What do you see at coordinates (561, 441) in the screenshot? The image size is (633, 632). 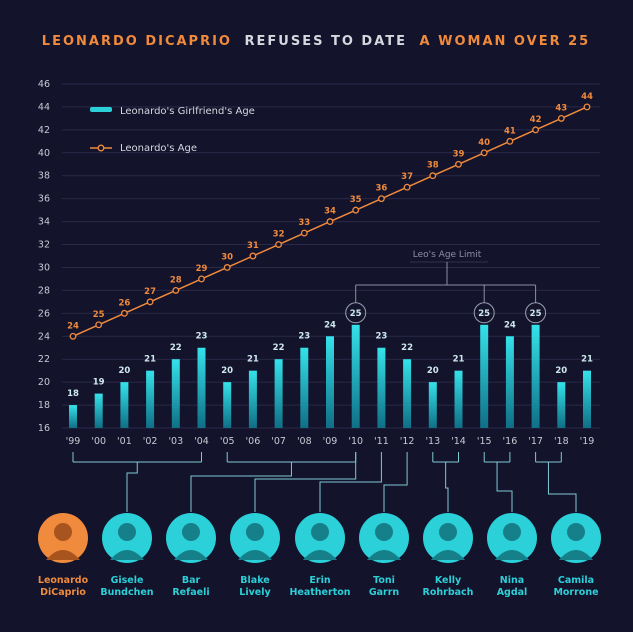 I see `x-tick-label: '18` at bounding box center [561, 441].